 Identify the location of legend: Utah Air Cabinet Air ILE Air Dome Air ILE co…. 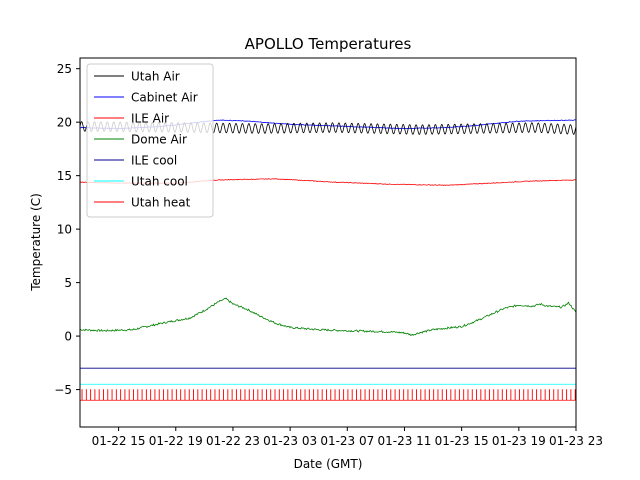
(150, 140).